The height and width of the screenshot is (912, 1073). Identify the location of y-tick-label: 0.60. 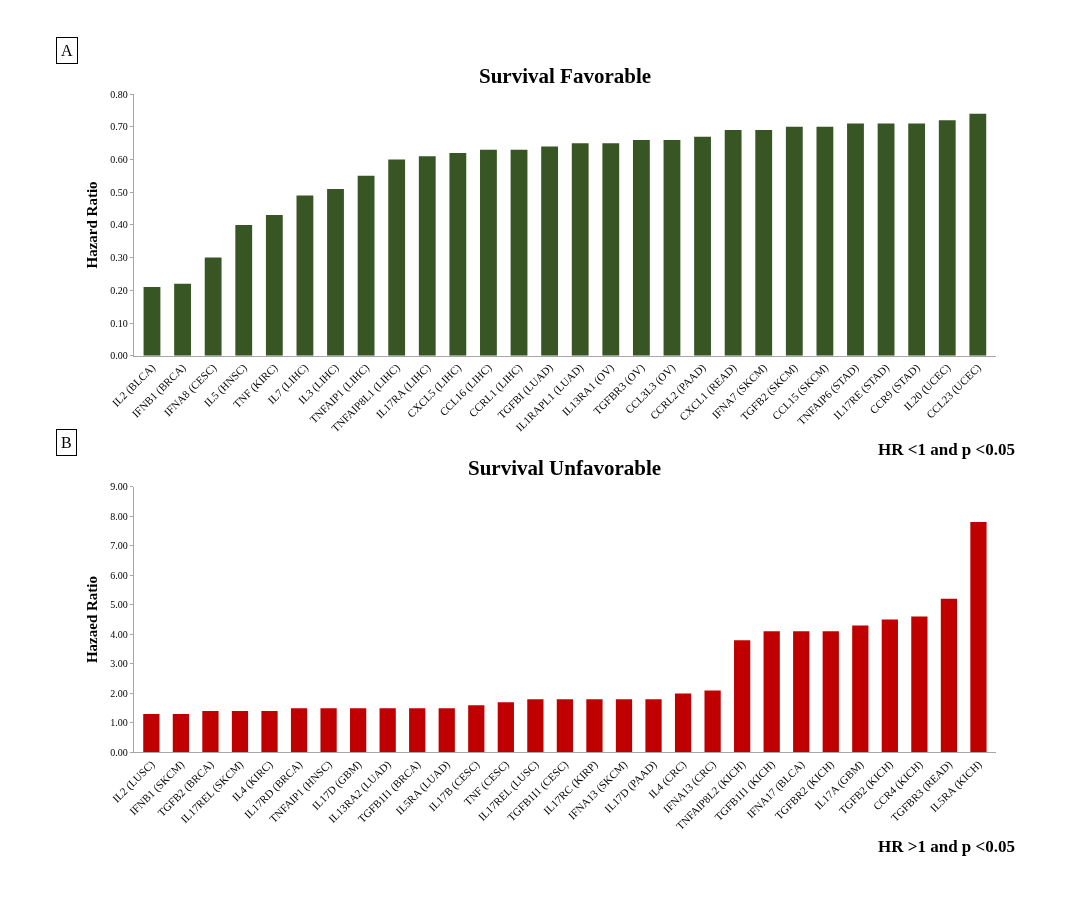
(119, 160).